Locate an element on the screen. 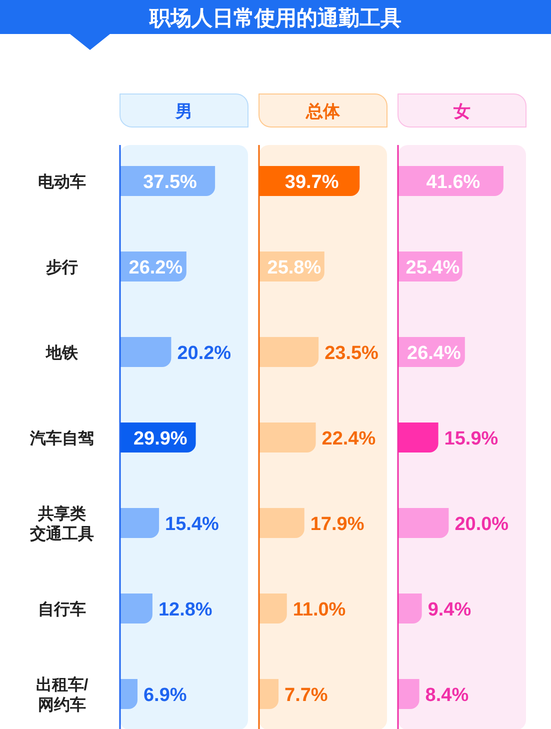 The width and height of the screenshot is (551, 729). data-label: 6.9% is located at coordinates (165, 695).